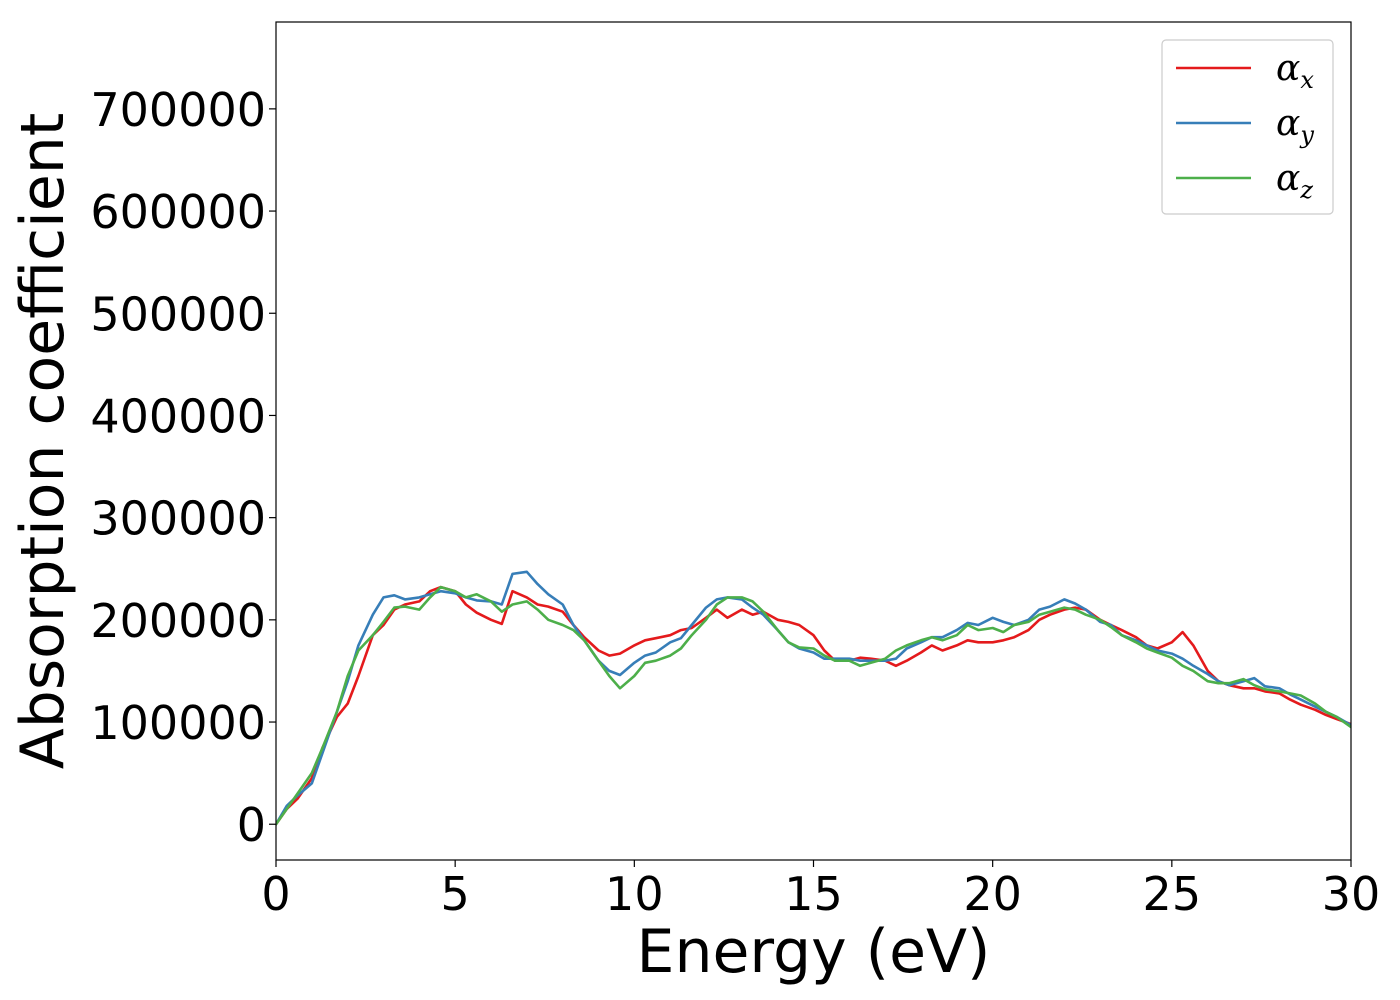  I want to click on y-tick-label: 600000, so click(178, 212).